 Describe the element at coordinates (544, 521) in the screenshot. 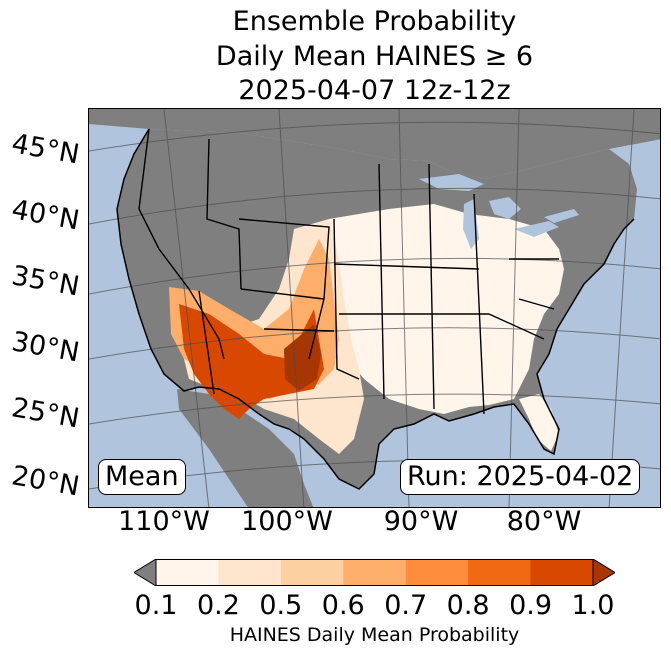

I see `lon-label-80: 80°W` at that location.